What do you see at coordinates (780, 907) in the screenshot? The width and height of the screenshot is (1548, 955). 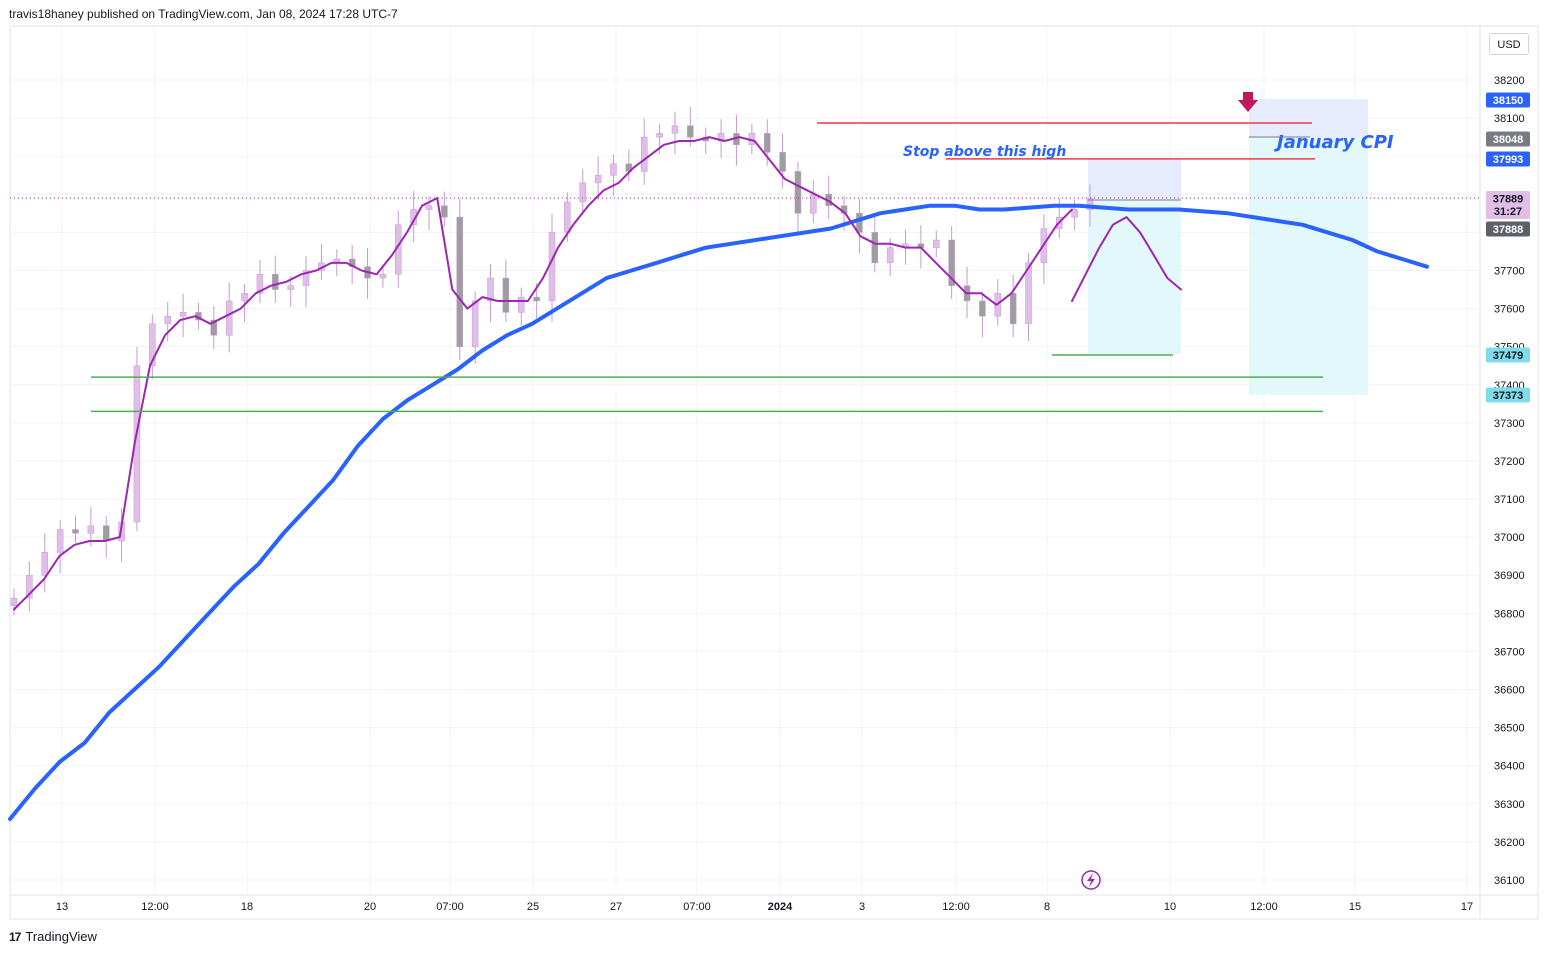 I see `x-tick-label: 2024` at bounding box center [780, 907].